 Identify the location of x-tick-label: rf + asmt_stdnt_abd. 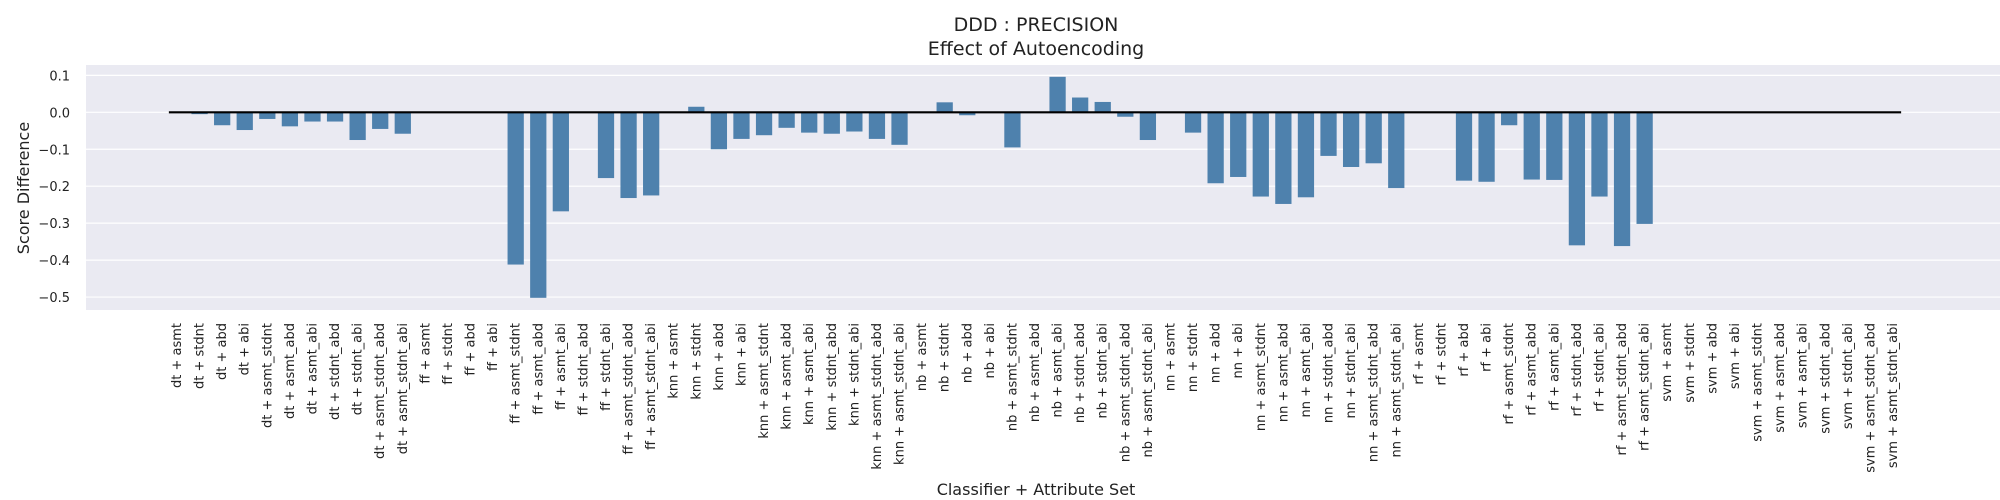
(1622, 389).